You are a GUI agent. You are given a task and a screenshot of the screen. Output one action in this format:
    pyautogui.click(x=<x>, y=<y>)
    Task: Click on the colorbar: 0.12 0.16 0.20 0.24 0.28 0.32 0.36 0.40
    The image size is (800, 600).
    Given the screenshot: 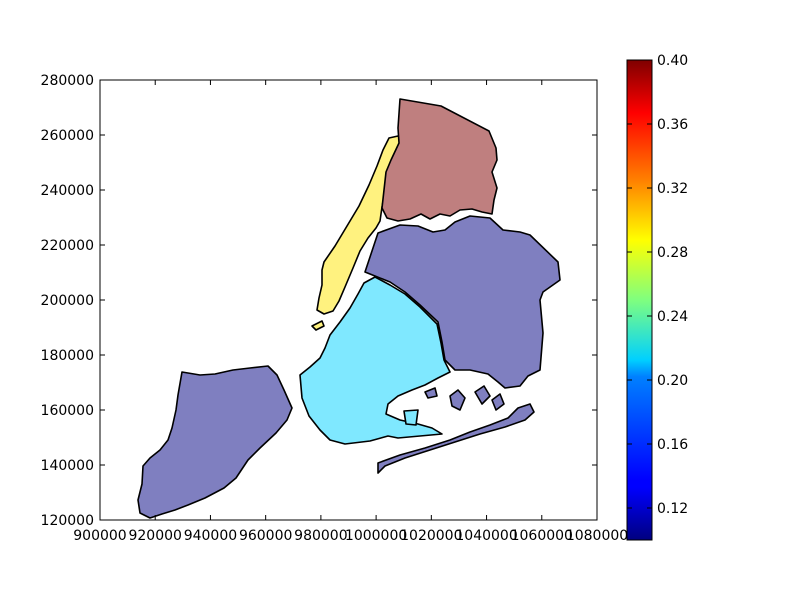 What is the action you would take?
    pyautogui.click(x=657, y=297)
    